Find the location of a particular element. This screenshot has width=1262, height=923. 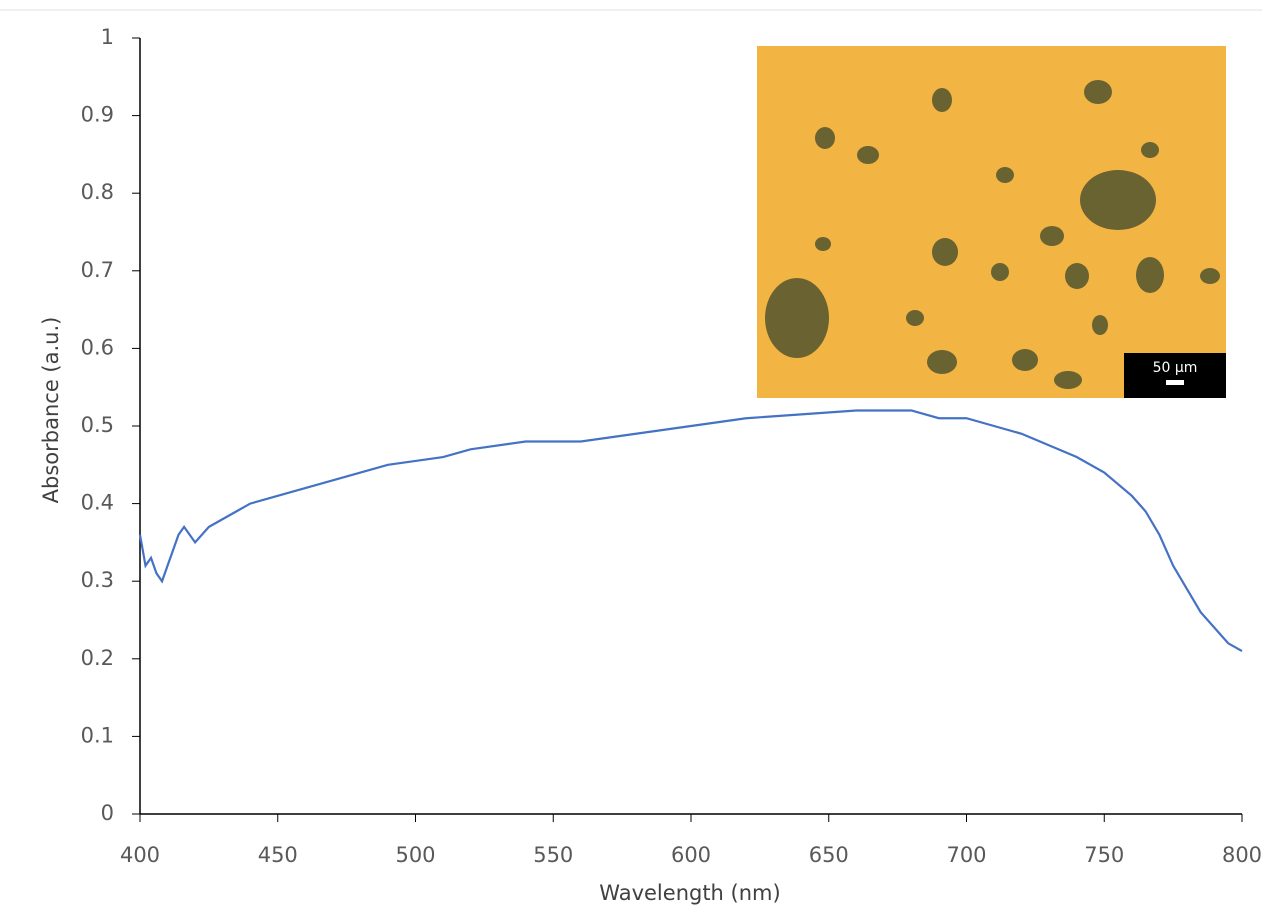

y-tick-label: 1 is located at coordinates (107, 37).